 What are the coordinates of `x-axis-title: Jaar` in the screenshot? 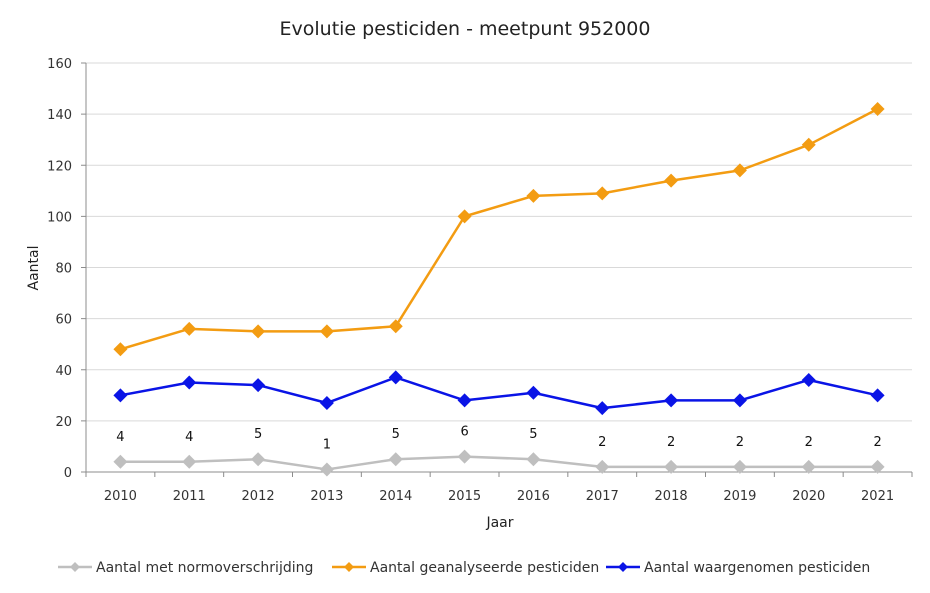 It's located at (499, 523).